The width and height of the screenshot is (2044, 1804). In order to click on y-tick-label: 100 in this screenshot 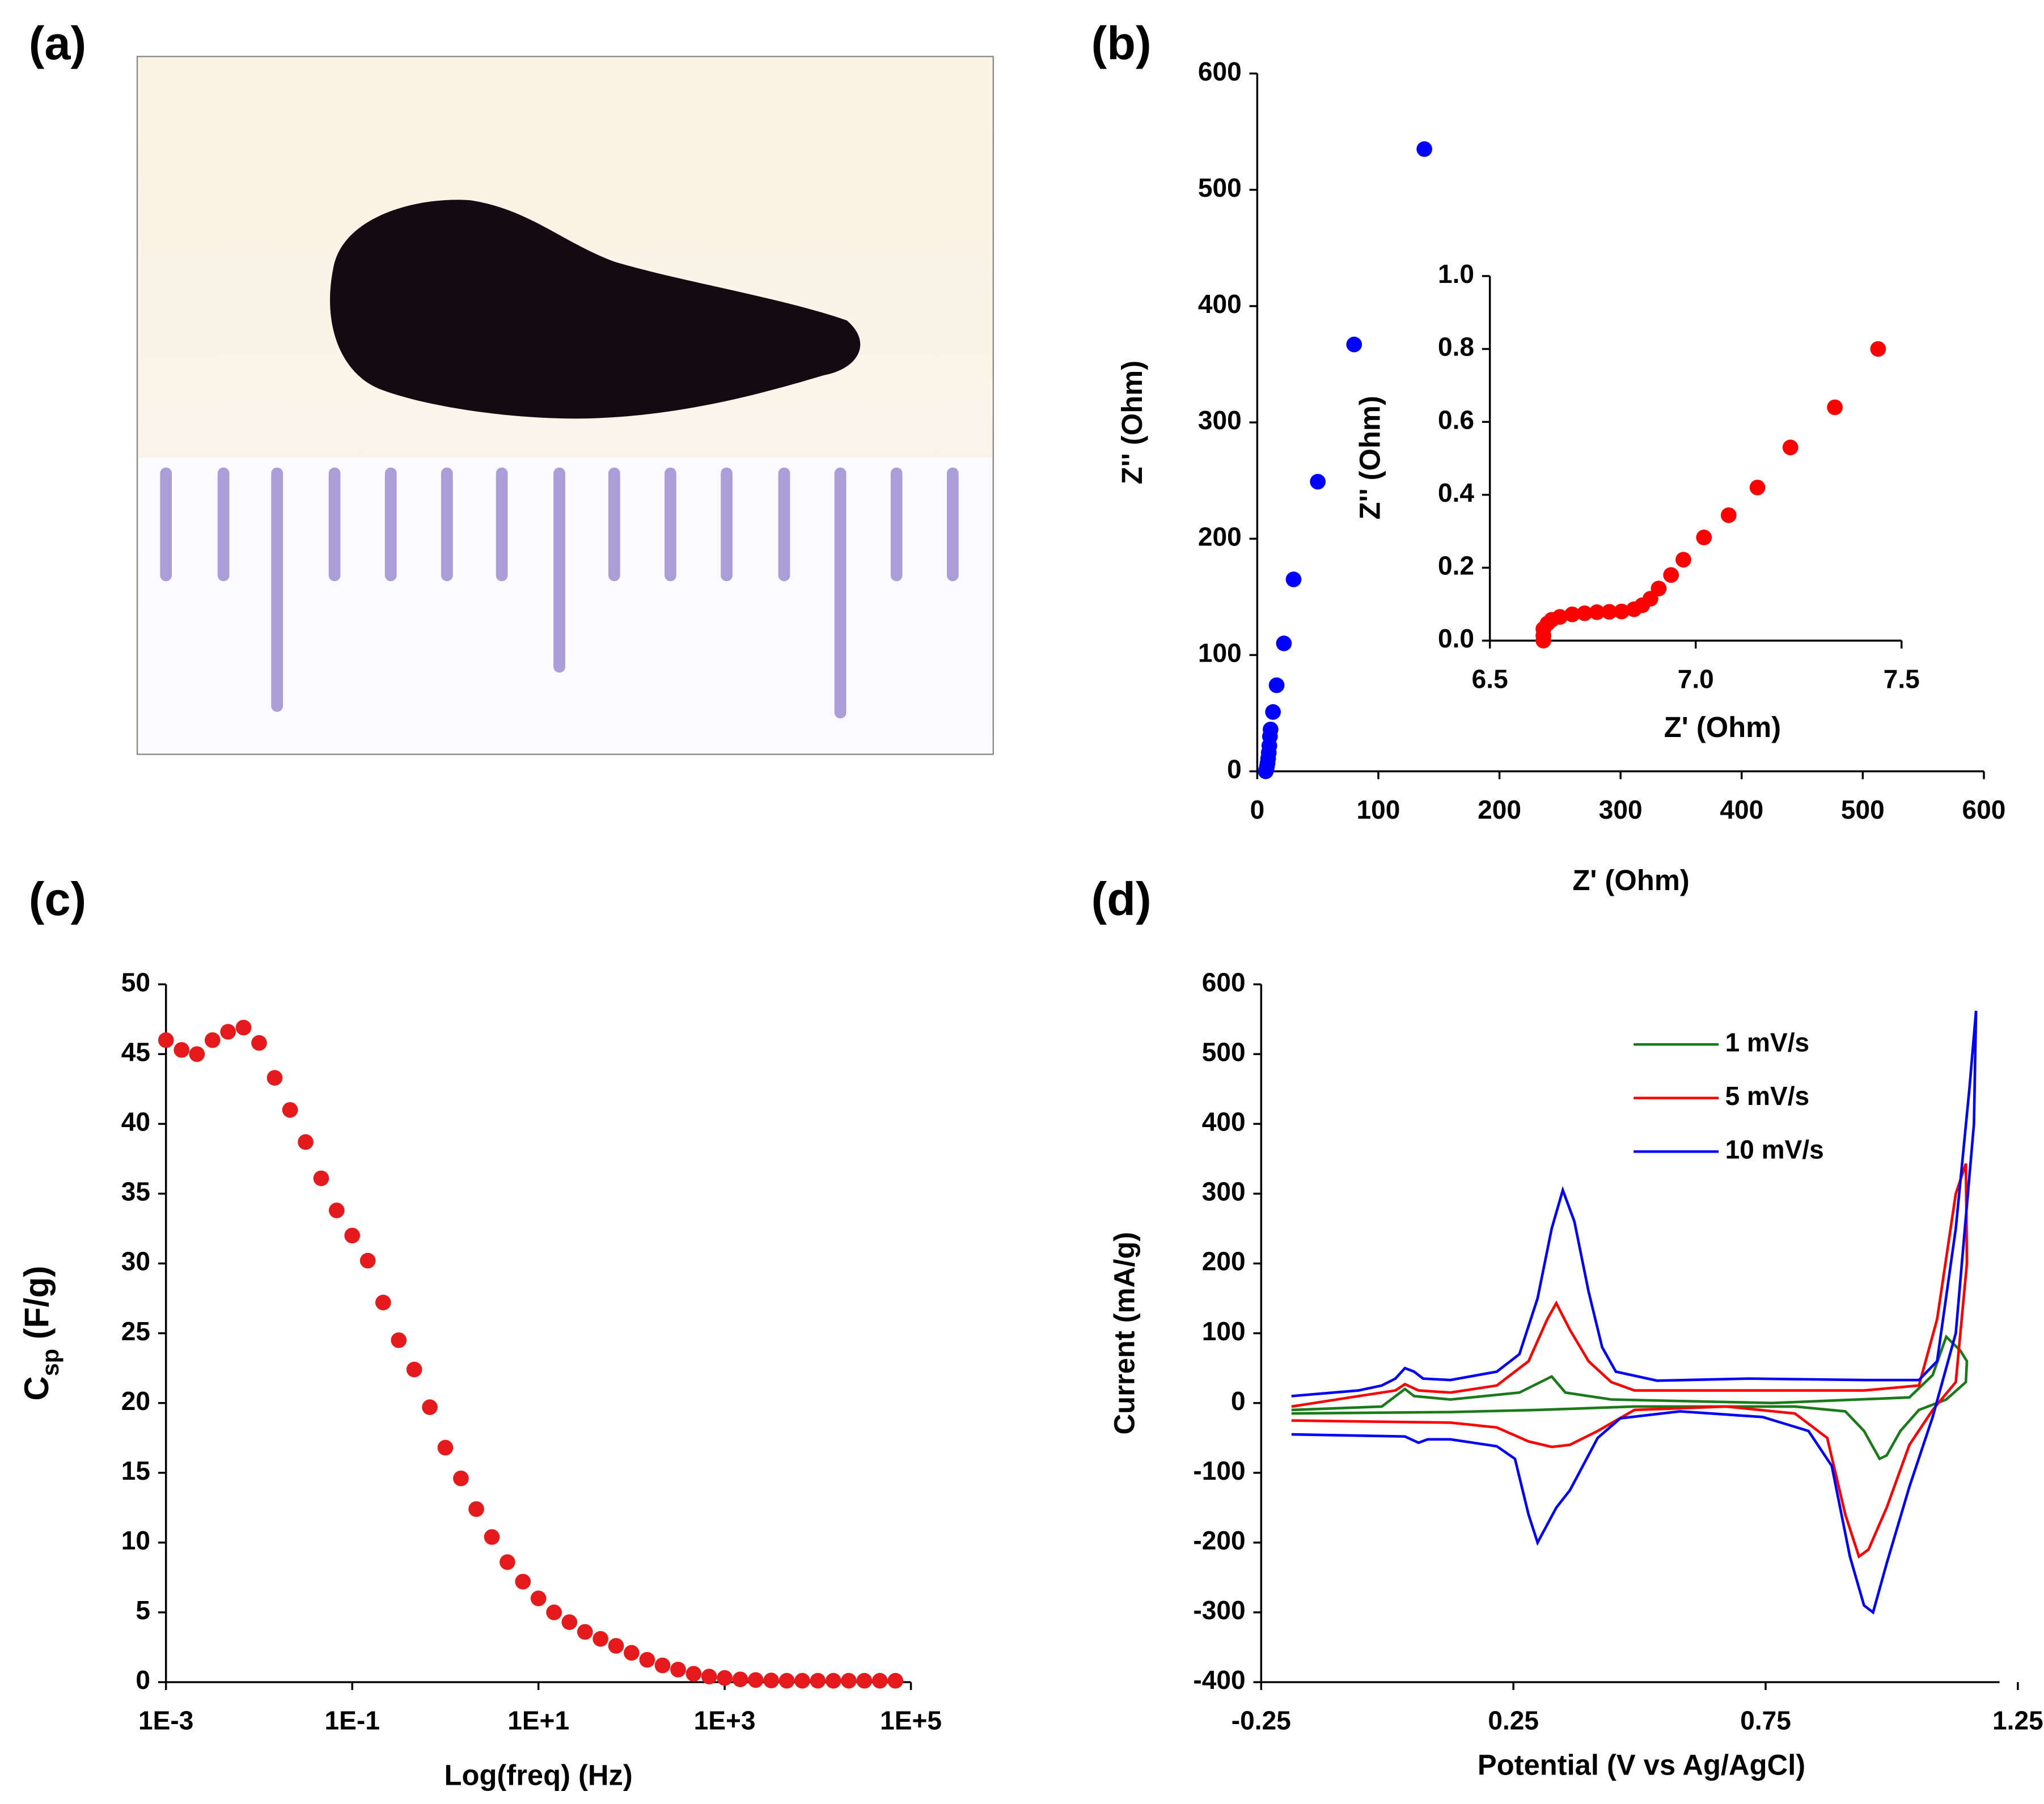, I will do `click(1224, 1331)`.